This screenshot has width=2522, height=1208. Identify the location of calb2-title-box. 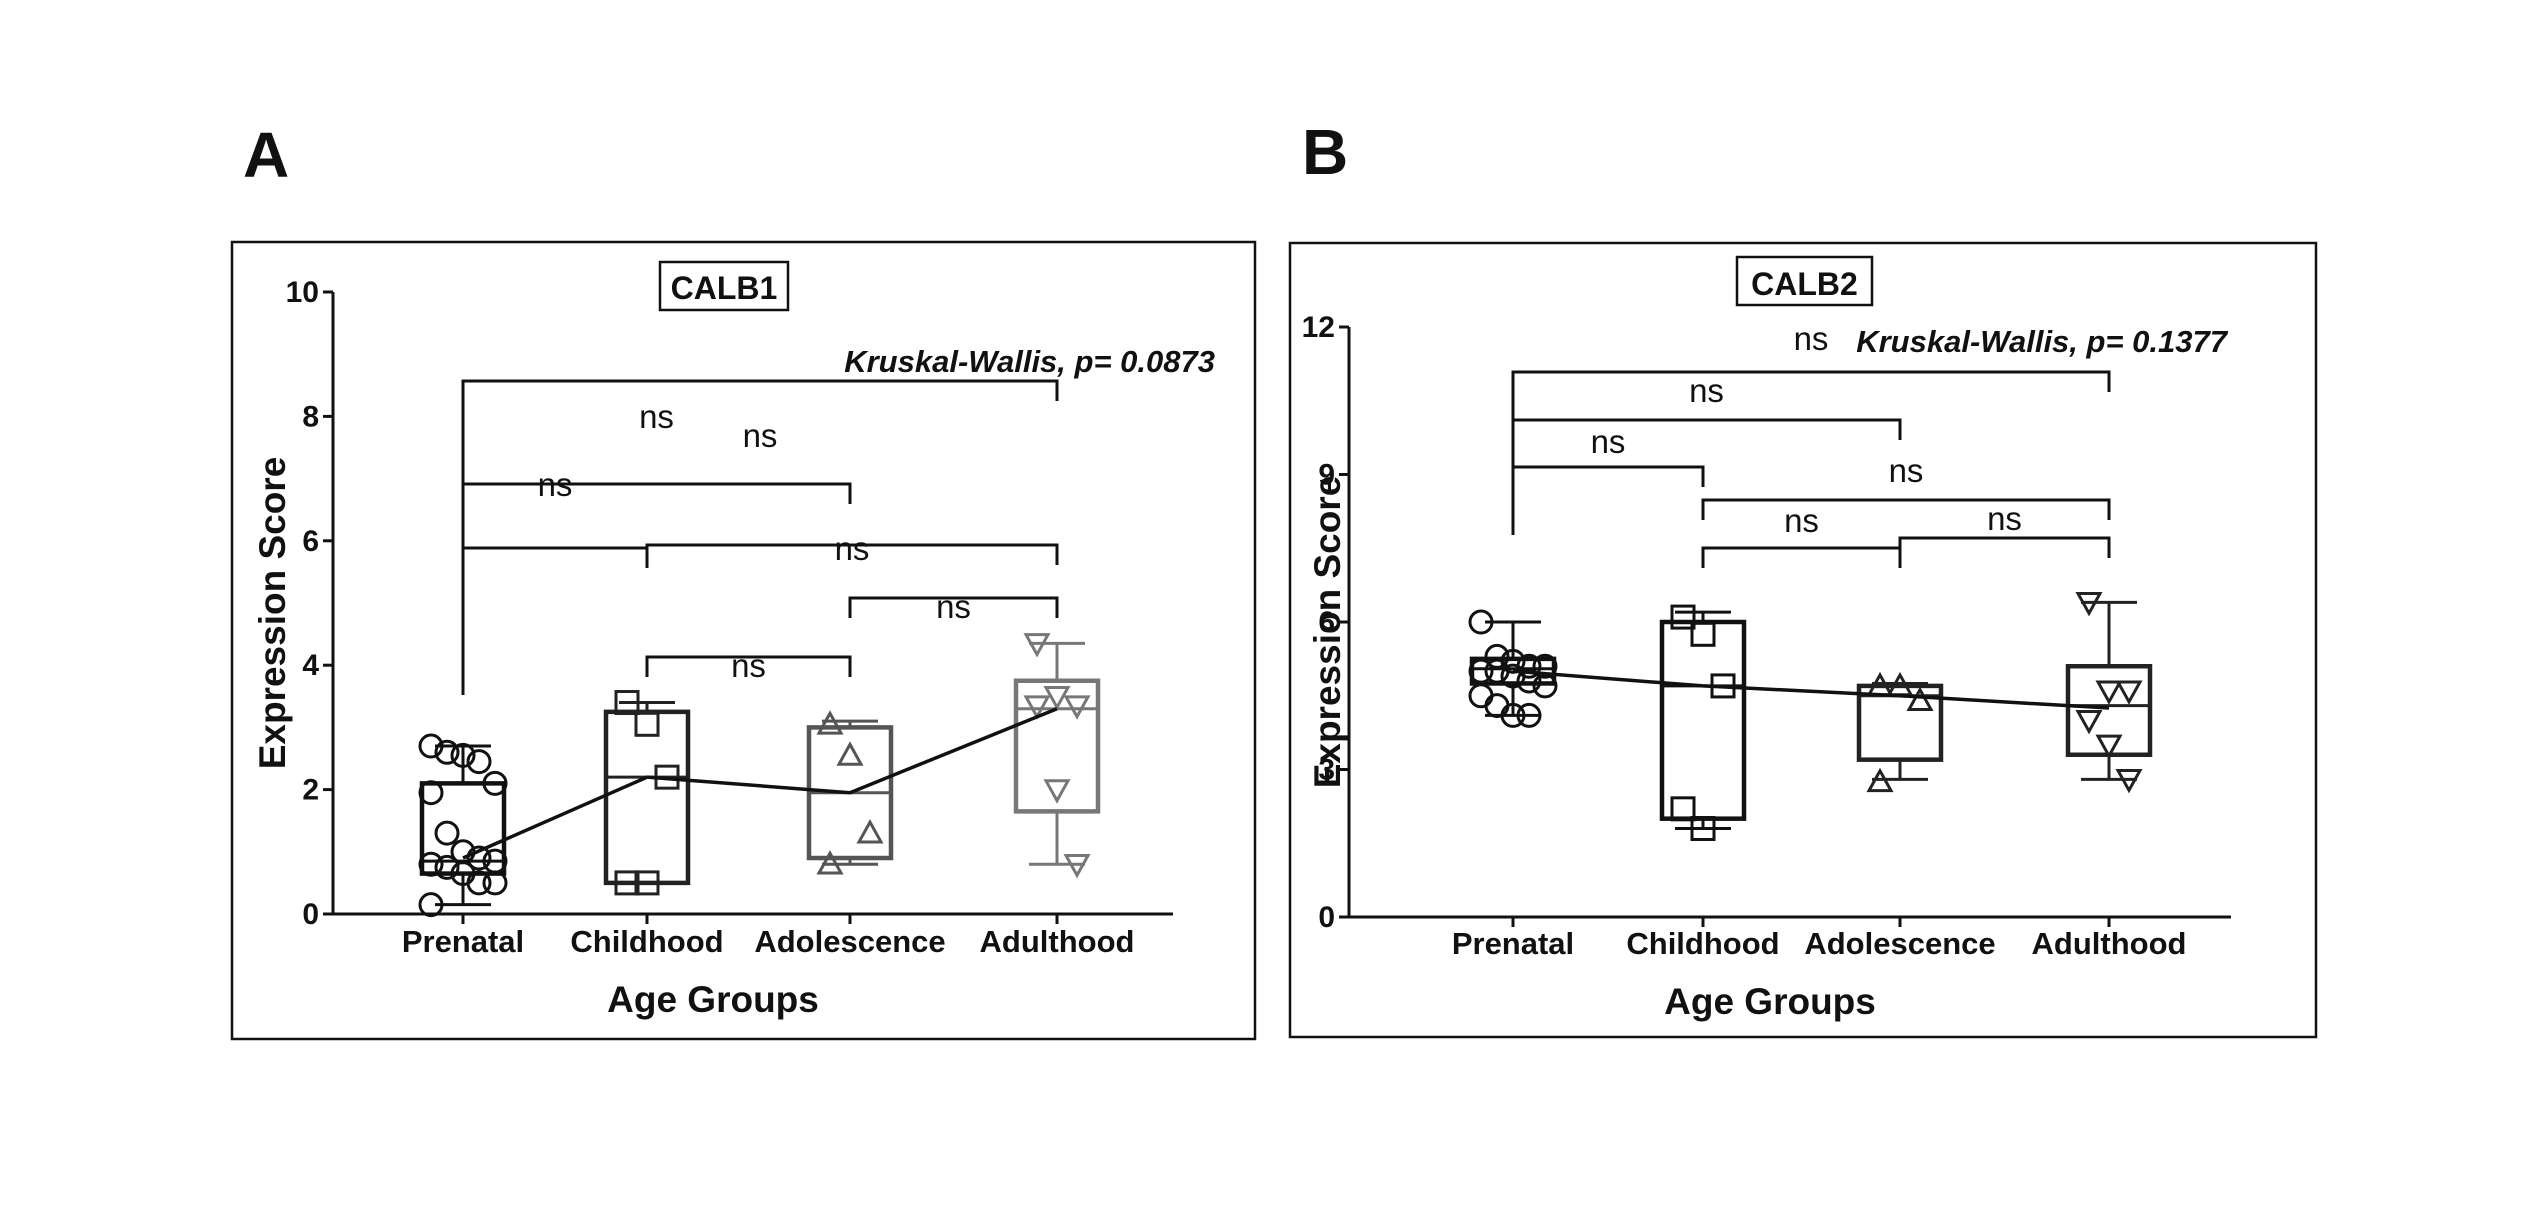
(1804, 281).